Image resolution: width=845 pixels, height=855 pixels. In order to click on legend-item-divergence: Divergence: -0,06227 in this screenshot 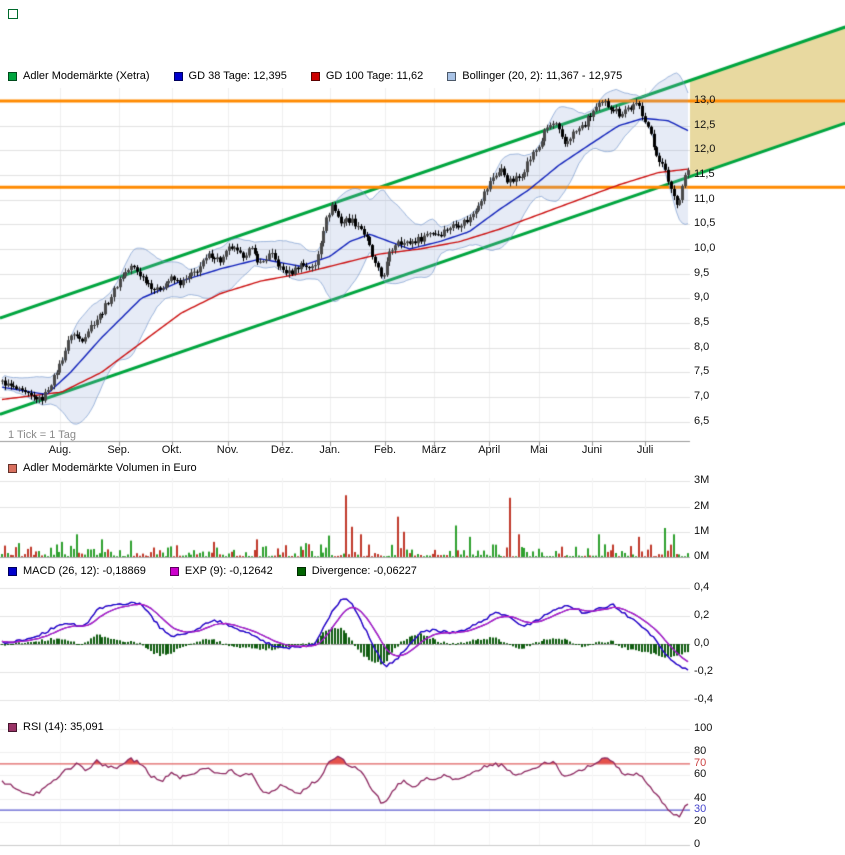, I will do `click(356, 571)`.